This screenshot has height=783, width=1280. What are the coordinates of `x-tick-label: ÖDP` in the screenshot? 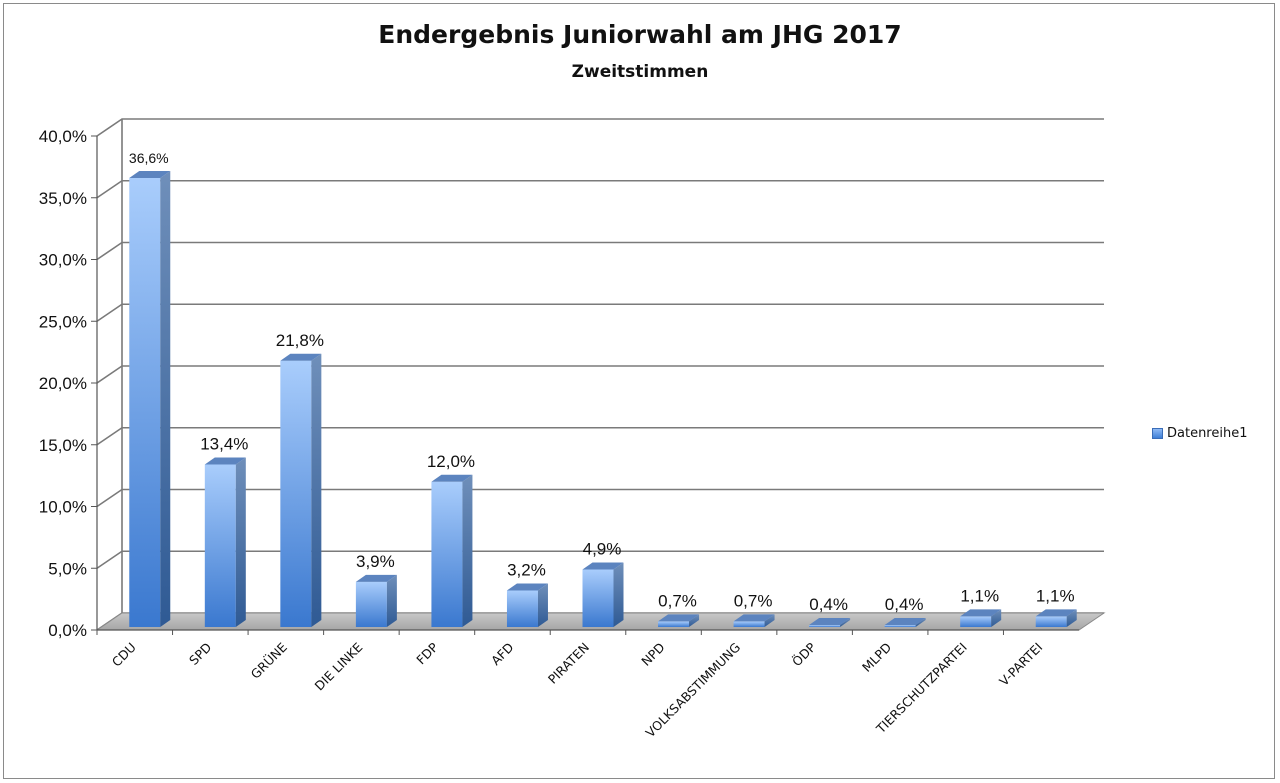 It's located at (803, 653).